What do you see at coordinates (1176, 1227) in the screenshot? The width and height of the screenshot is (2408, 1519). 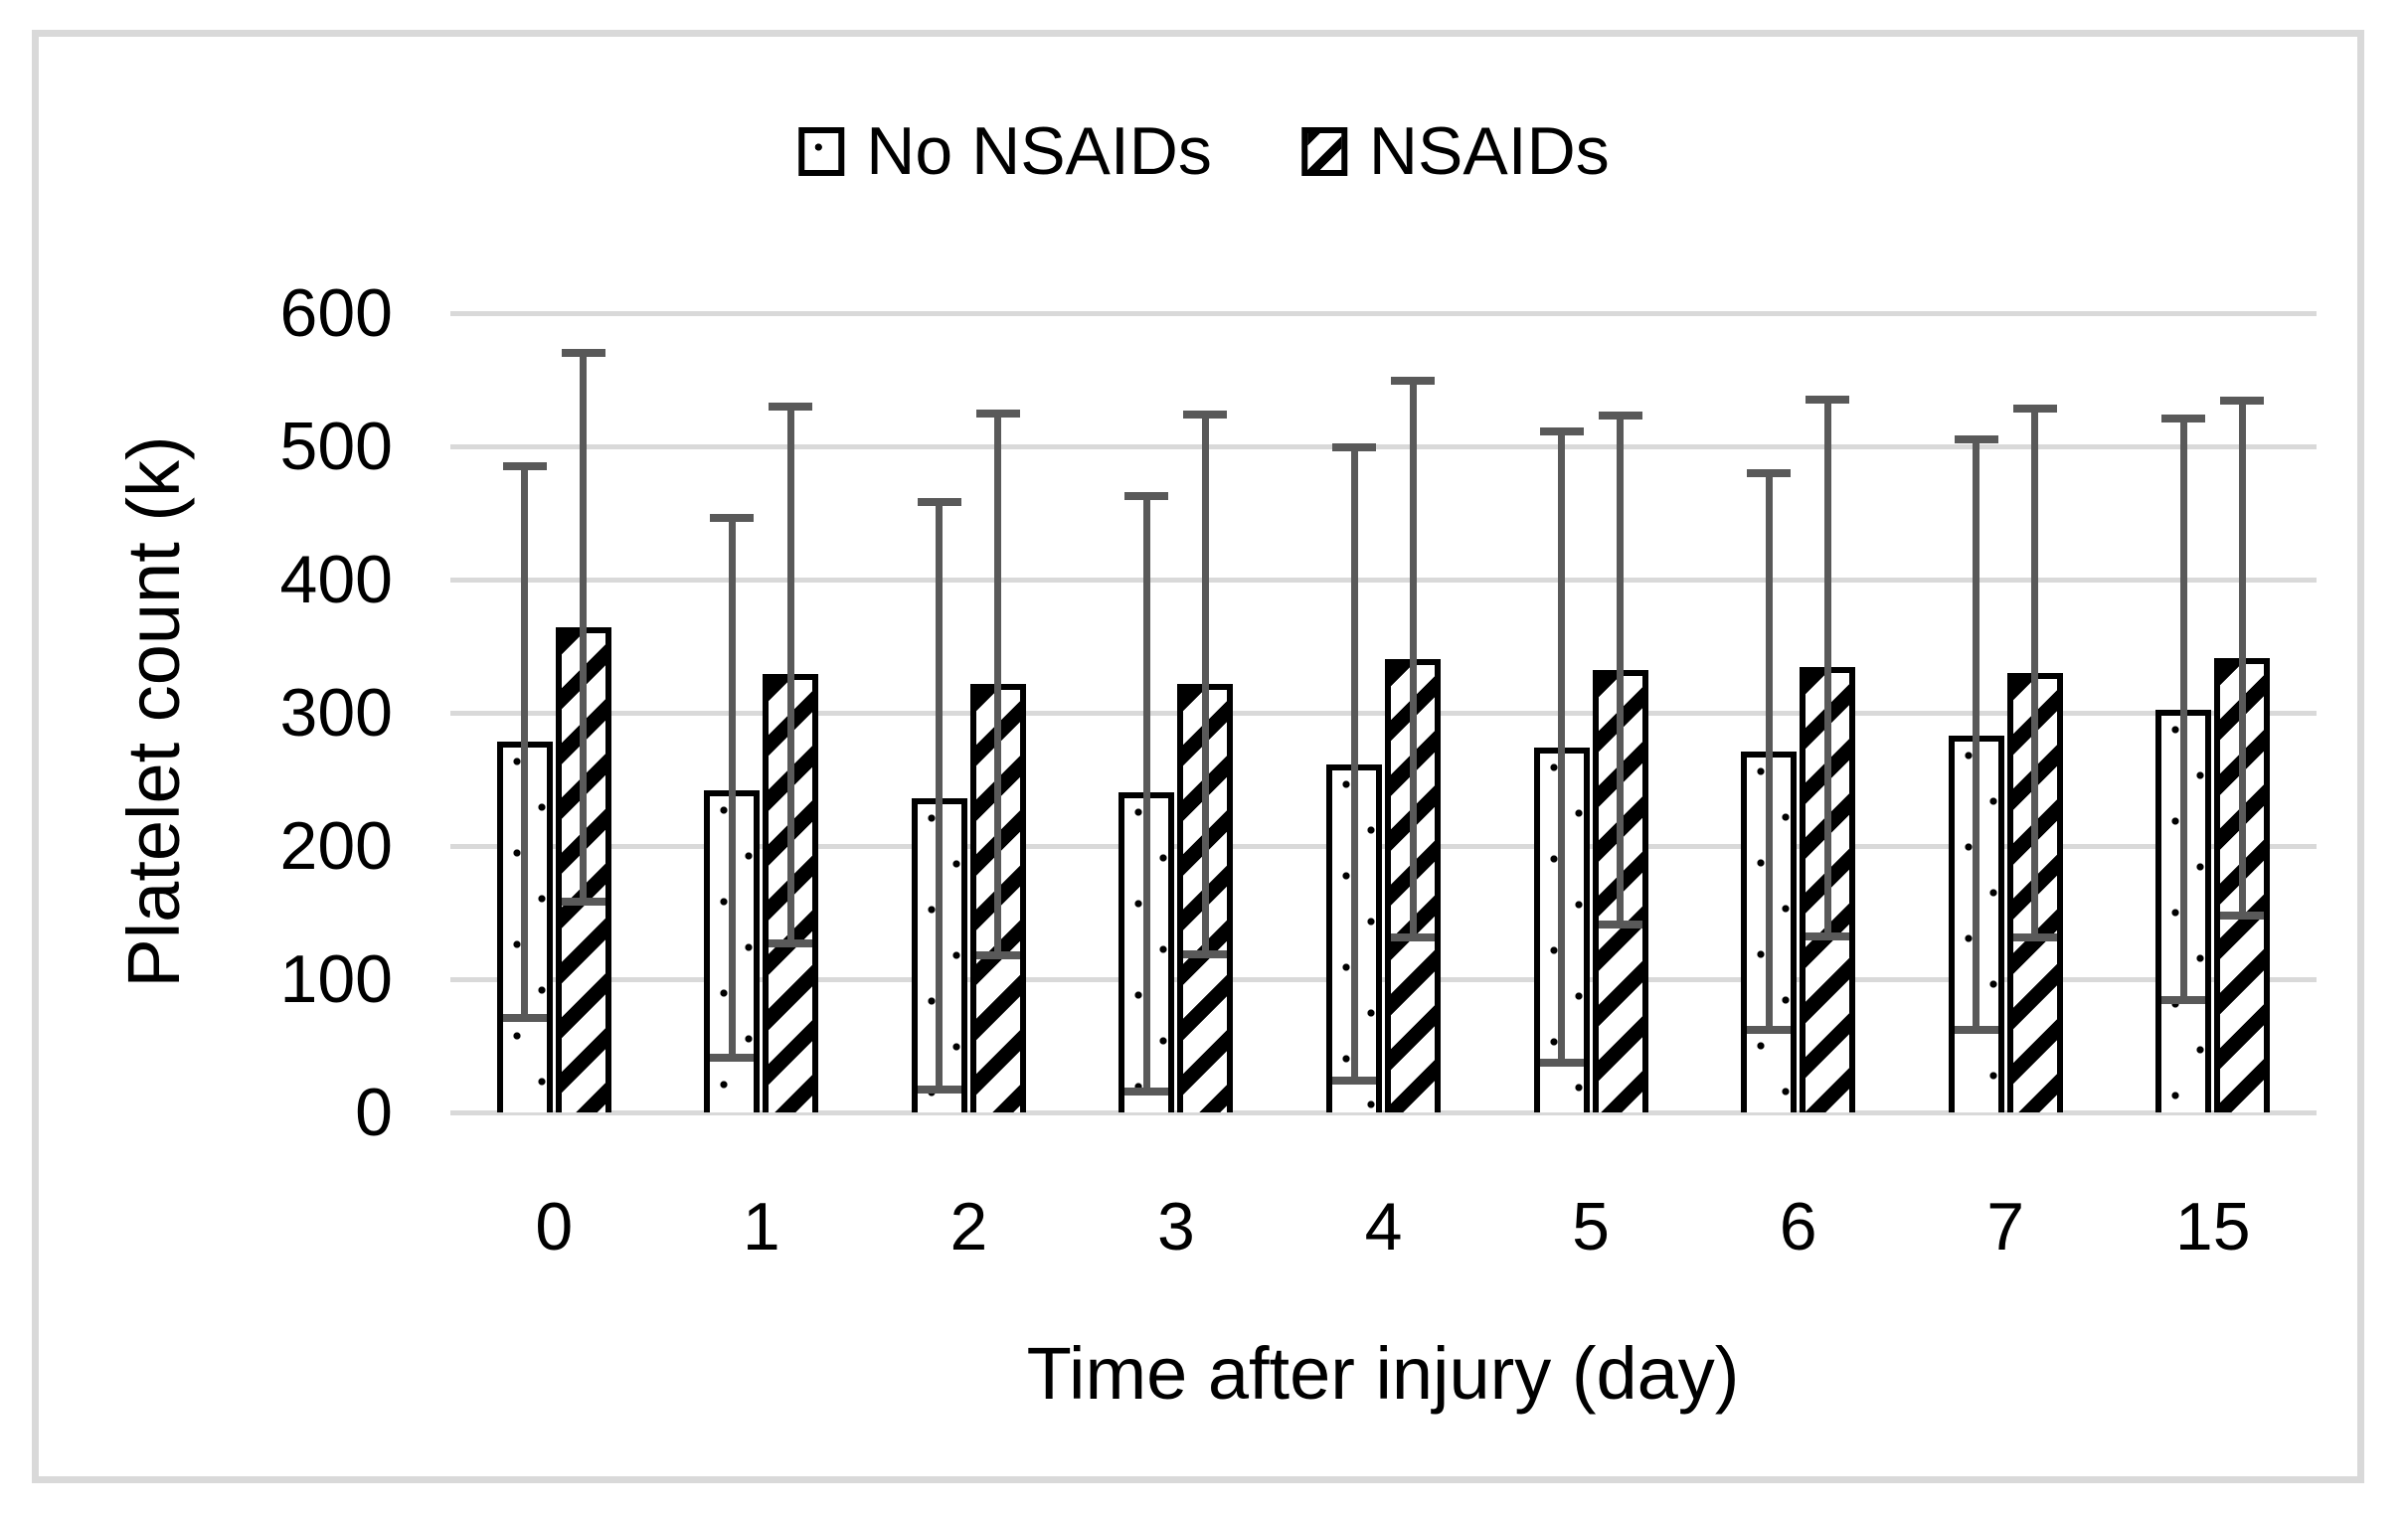 I see `x-tick-label: 3` at bounding box center [1176, 1227].